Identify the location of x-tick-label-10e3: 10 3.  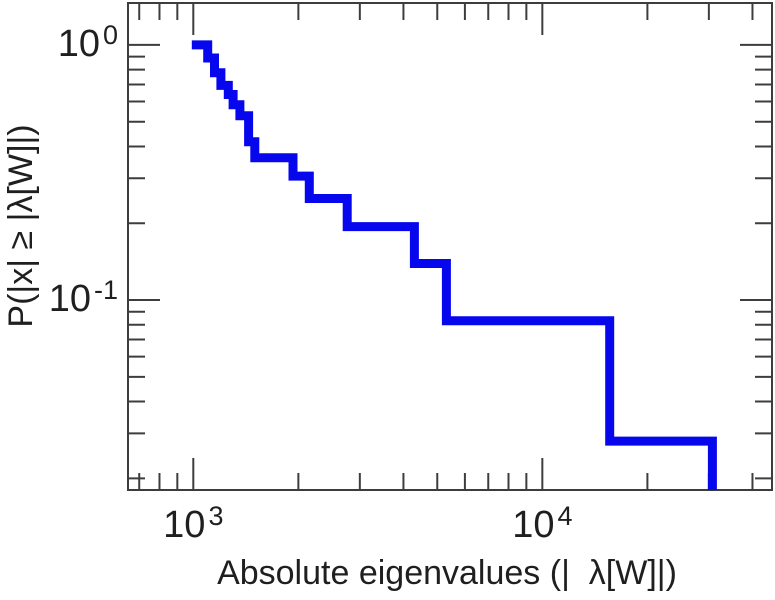
(193, 523).